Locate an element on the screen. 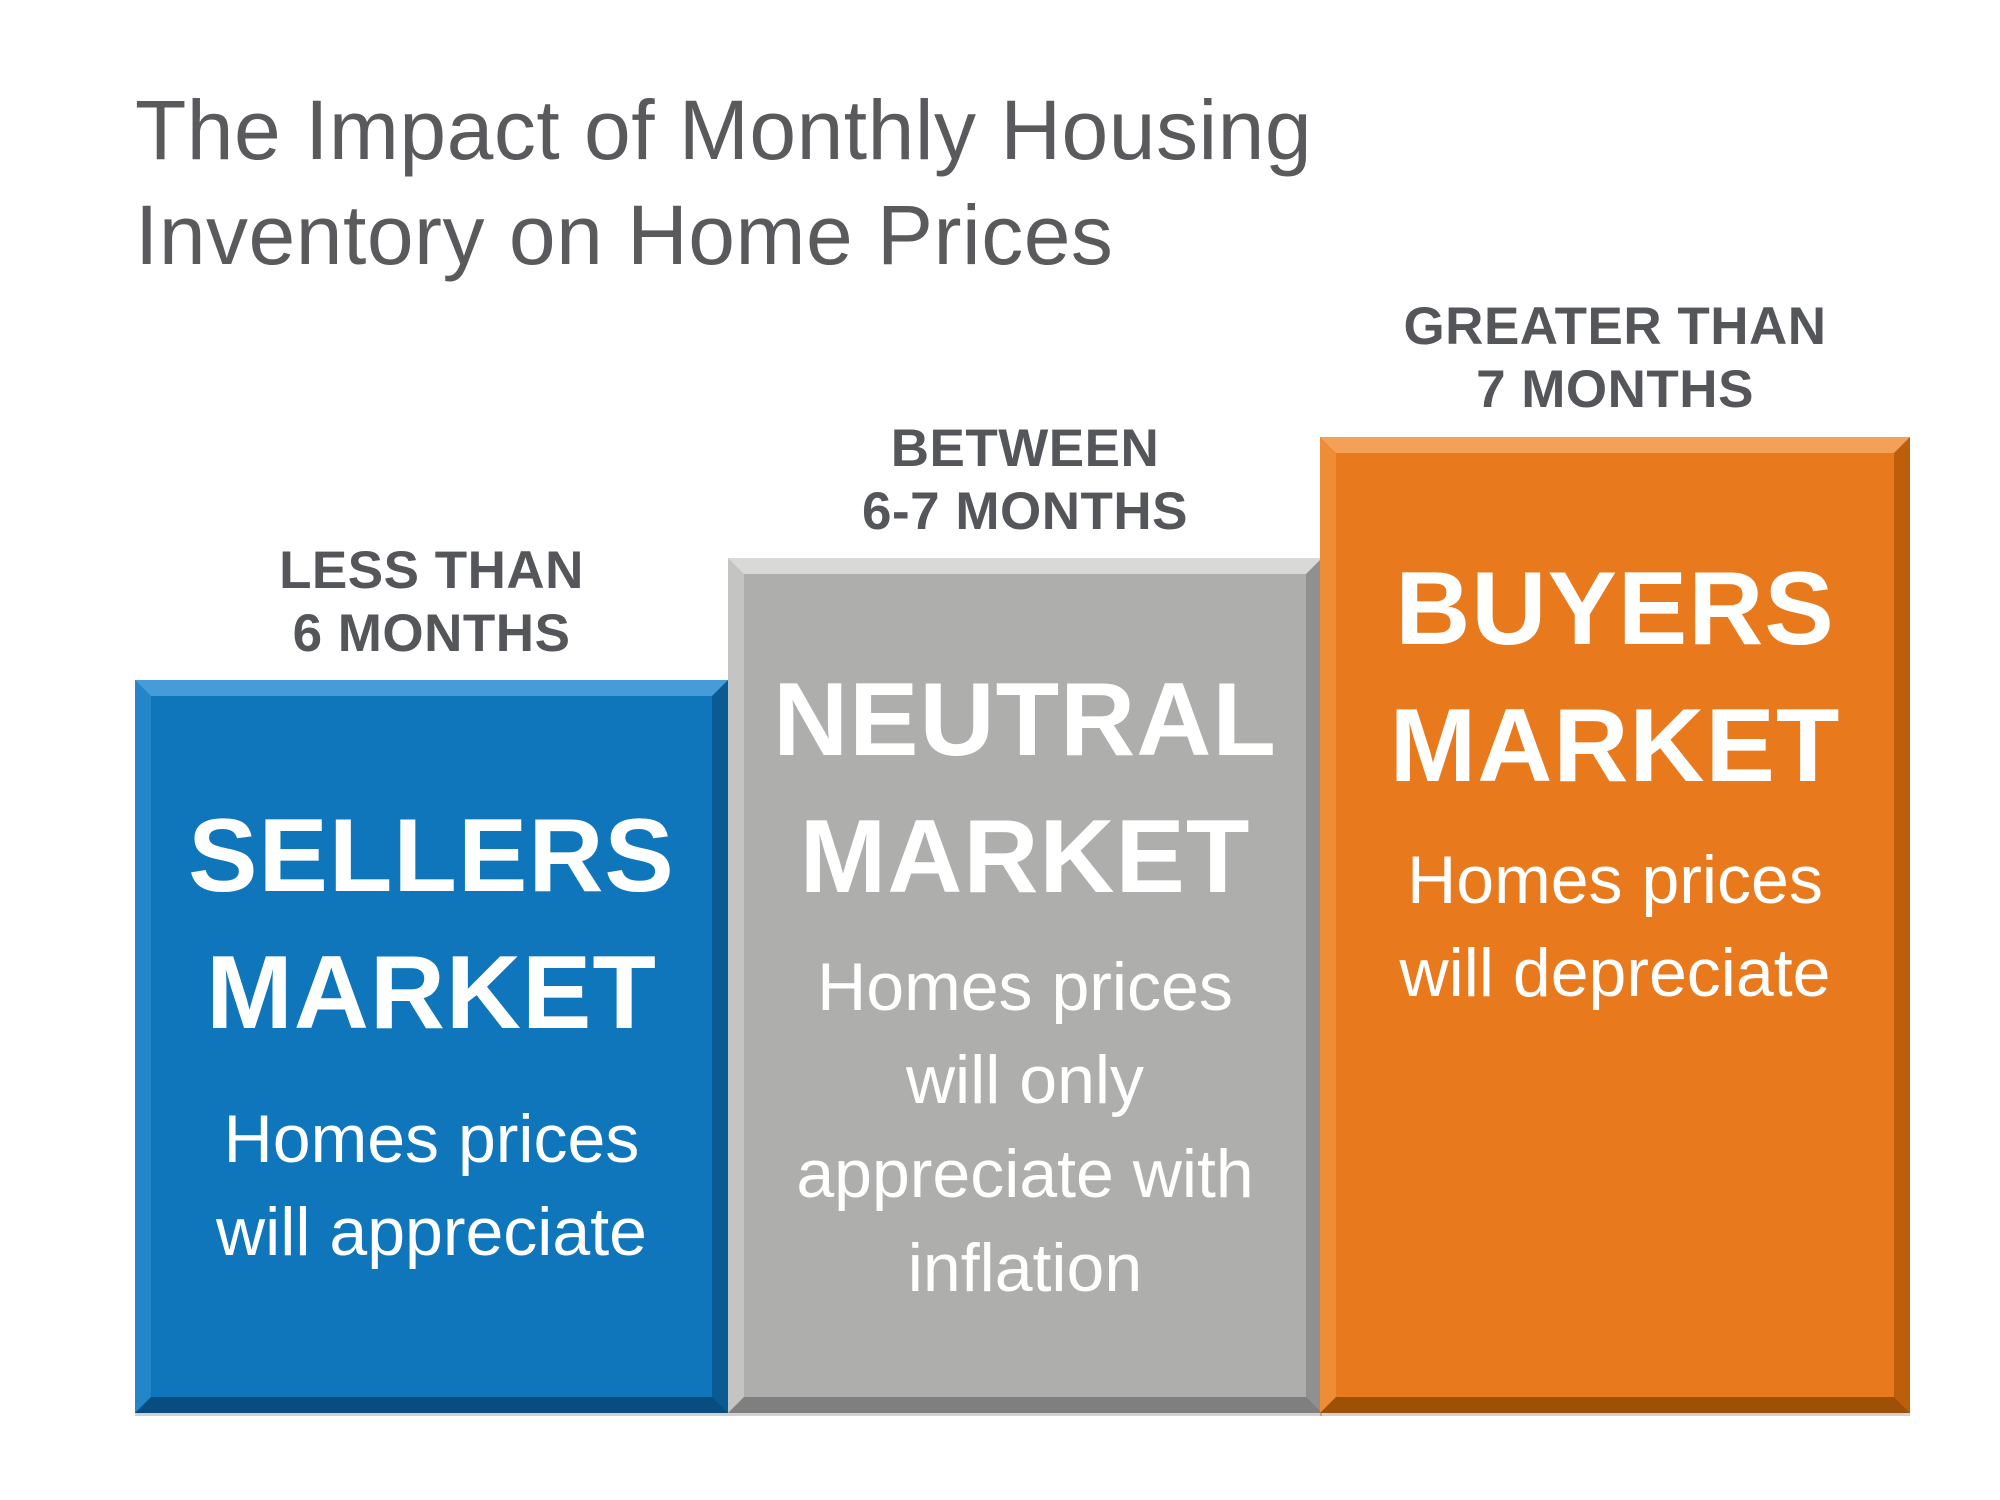 This screenshot has height=1500, width=2000. sellers-market-title: SELLERS MARKET is located at coordinates (431, 925).